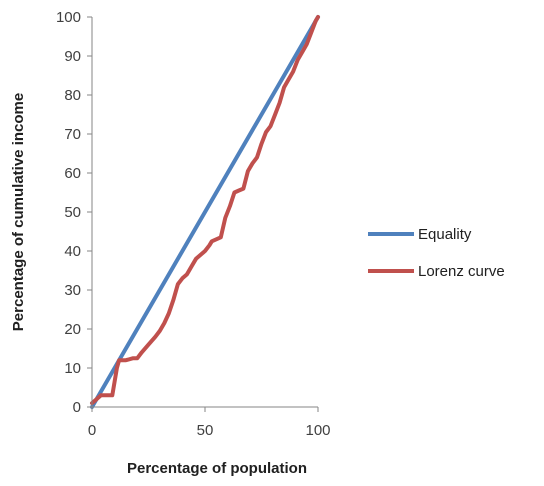 Image resolution: width=544 pixels, height=486 pixels. What do you see at coordinates (77, 407) in the screenshot?
I see `y-tick-label: 0` at bounding box center [77, 407].